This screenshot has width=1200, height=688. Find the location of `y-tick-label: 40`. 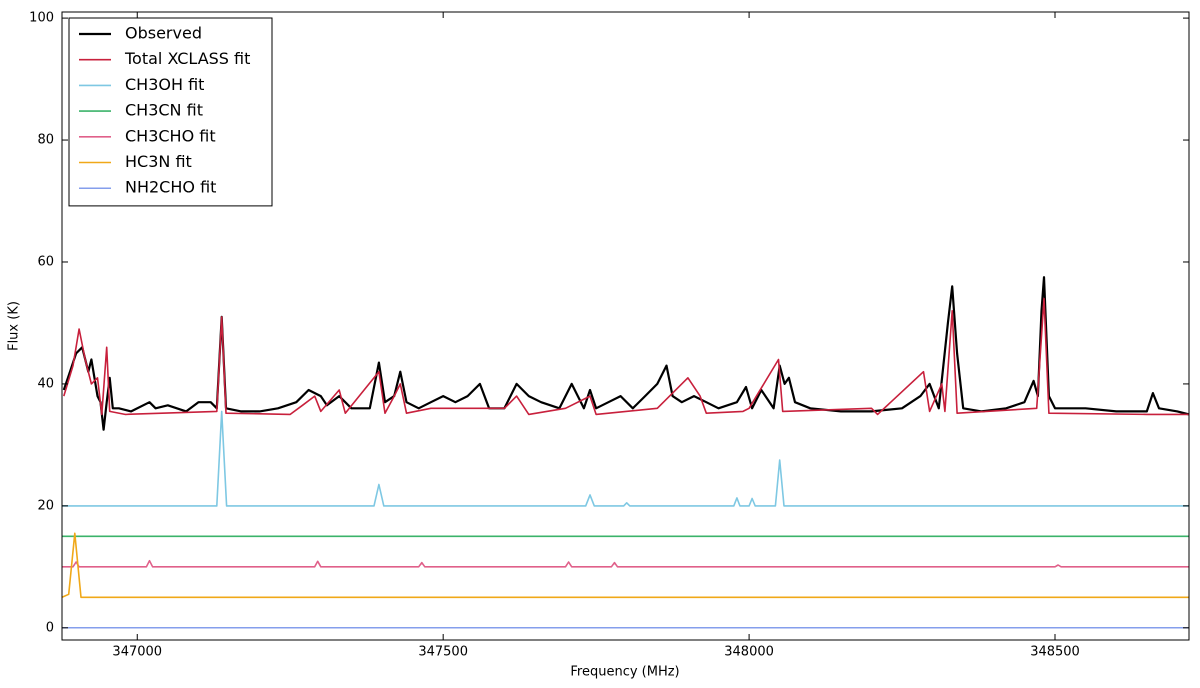

y-tick-label: 40 is located at coordinates (45, 383).